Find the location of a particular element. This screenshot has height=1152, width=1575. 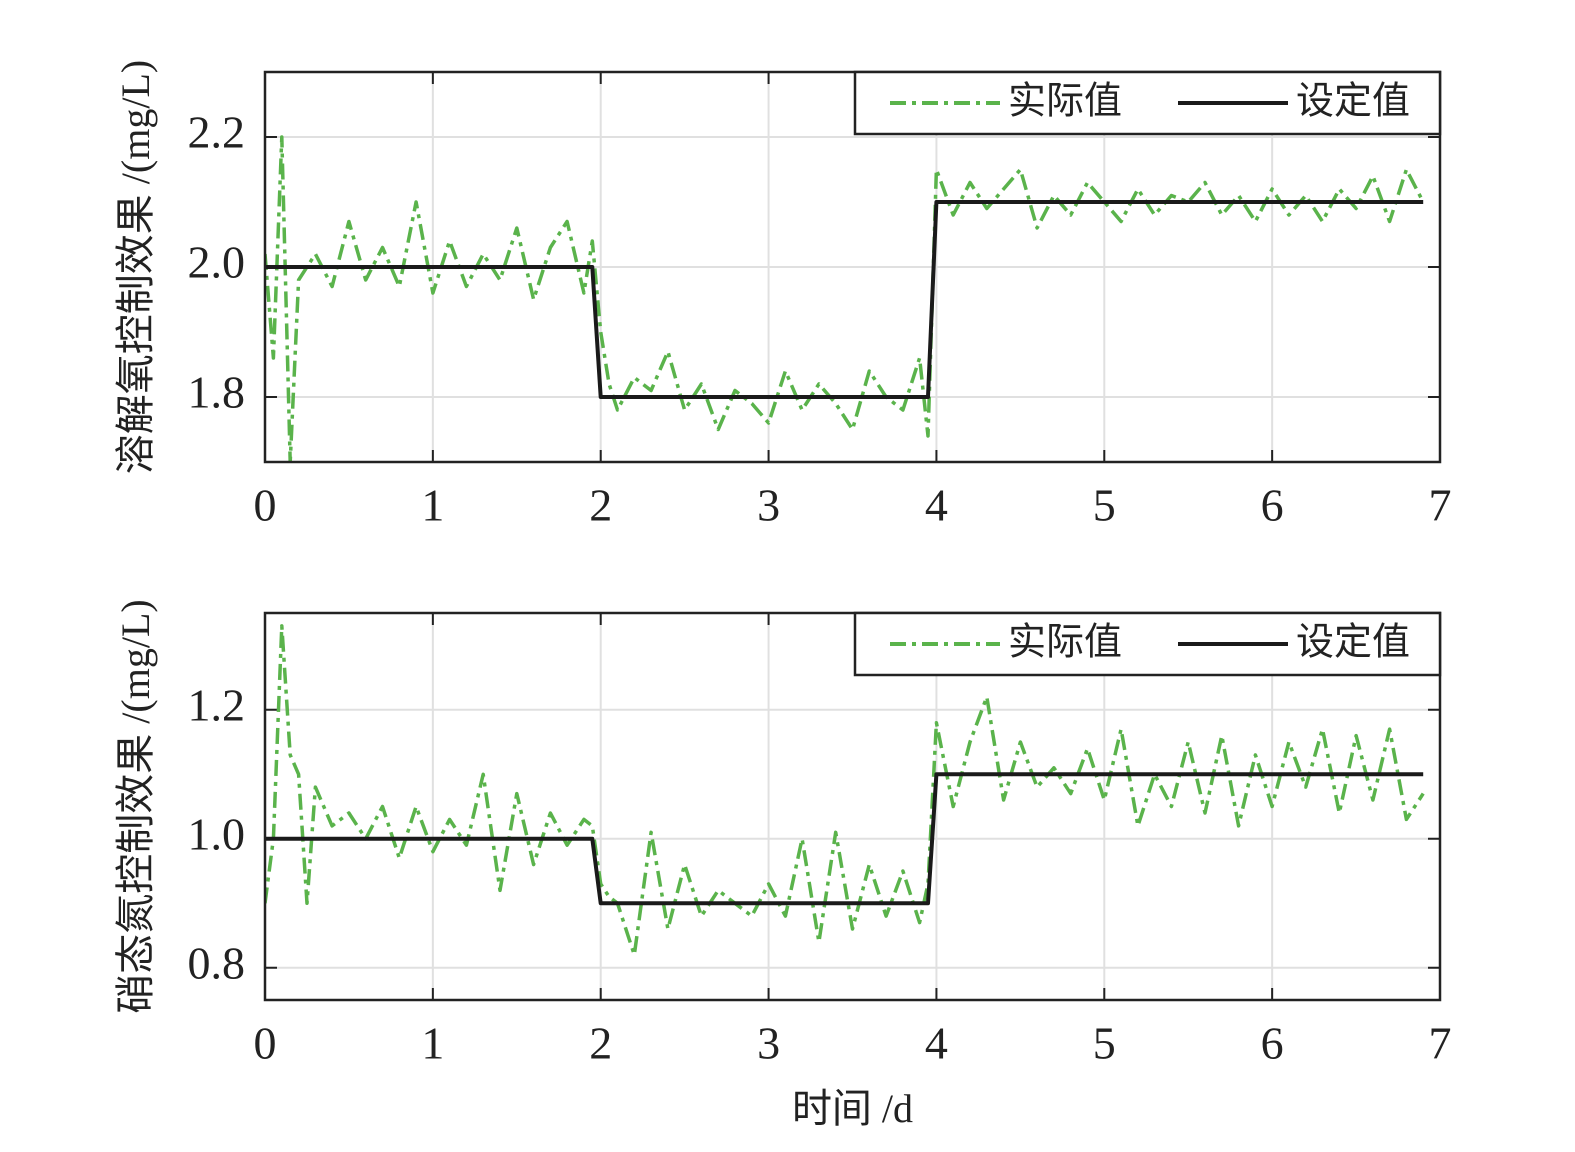

y-tick-label: 1.0 is located at coordinates (217, 833).